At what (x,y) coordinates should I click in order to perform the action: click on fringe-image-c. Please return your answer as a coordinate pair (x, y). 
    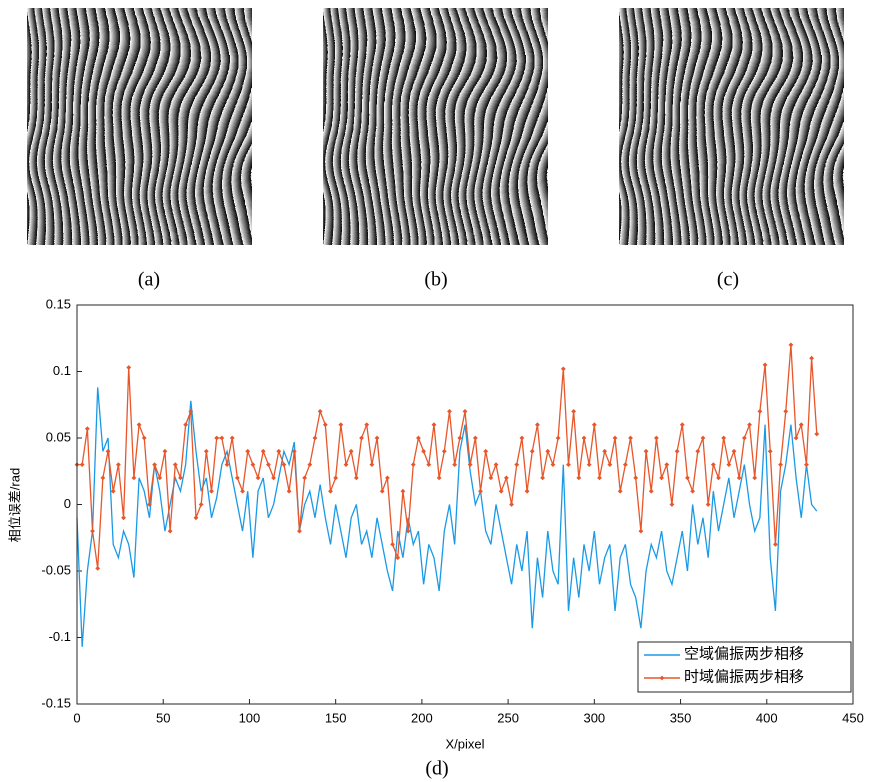
    Looking at the image, I should click on (731, 132).